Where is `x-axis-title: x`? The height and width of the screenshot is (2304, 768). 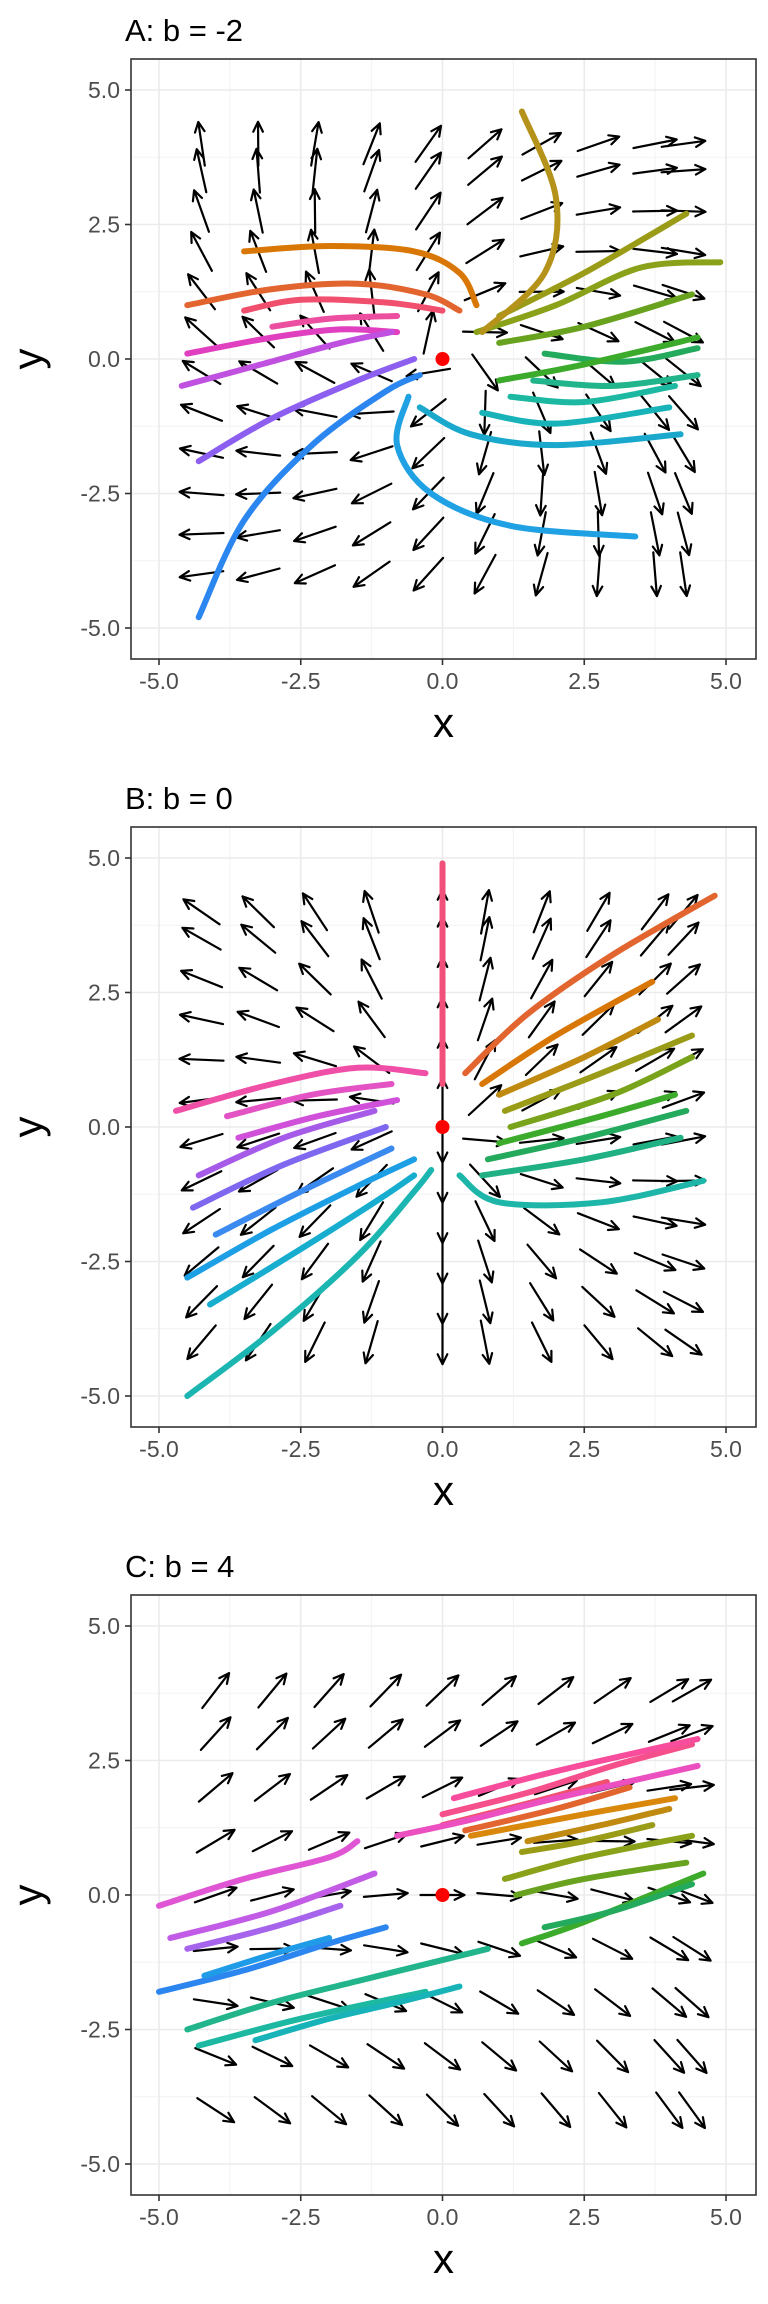
x-axis-title: x is located at coordinates (443, 1490).